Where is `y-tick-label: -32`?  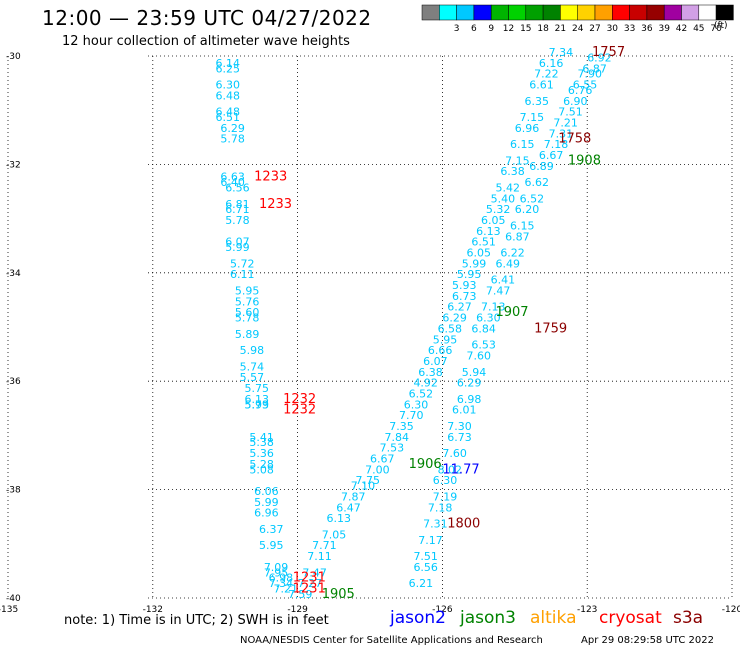
y-tick-label: -32 is located at coordinates (13, 165).